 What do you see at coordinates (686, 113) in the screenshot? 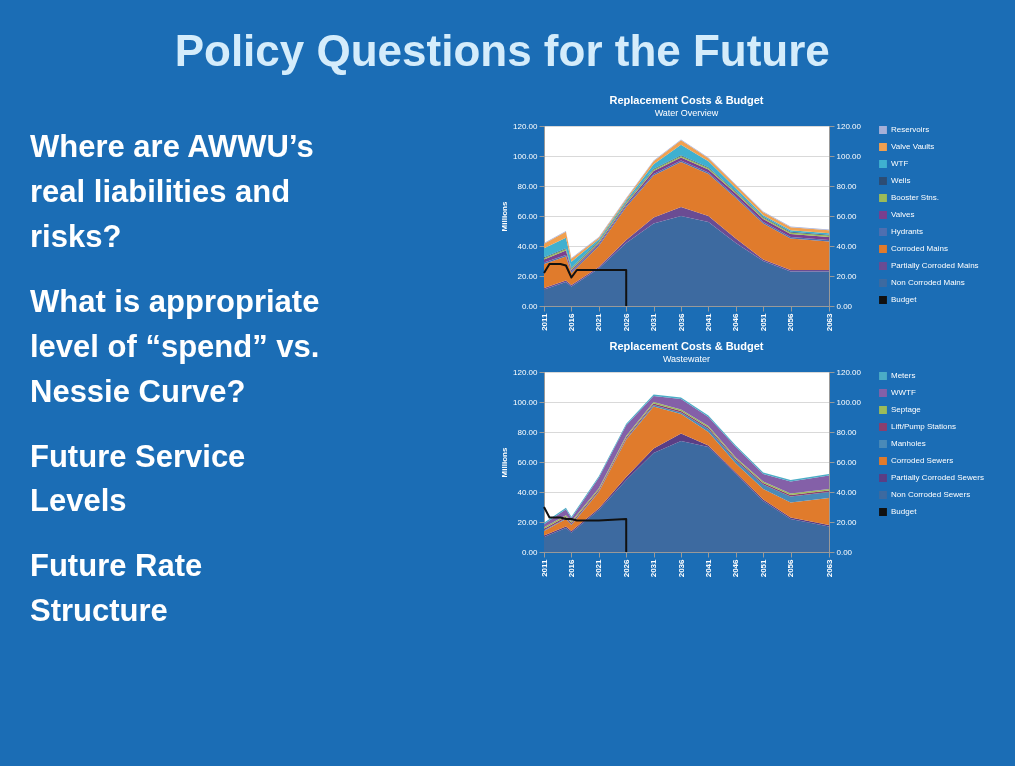
I see `chart-subtitle: Water Overview` at bounding box center [686, 113].